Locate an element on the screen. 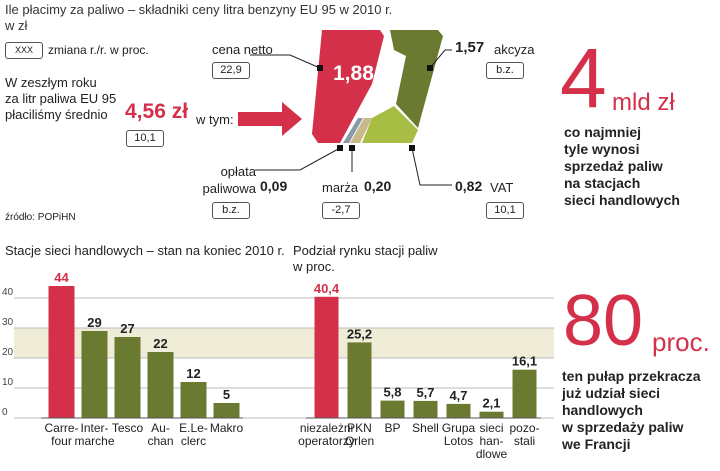 The width and height of the screenshot is (720, 471). value-label: 22 is located at coordinates (160, 343).